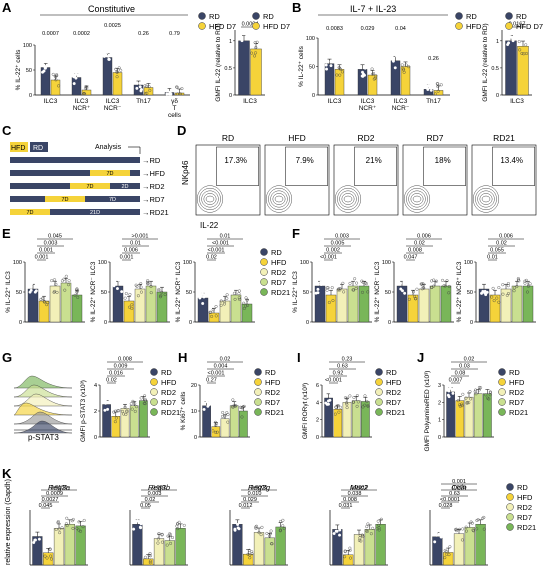 Image resolution: width=555 pixels, height=572 pixels. What do you see at coordinates (471, 16) in the screenshot?
I see `panel-b-legend-label: RD` at bounding box center [471, 16].